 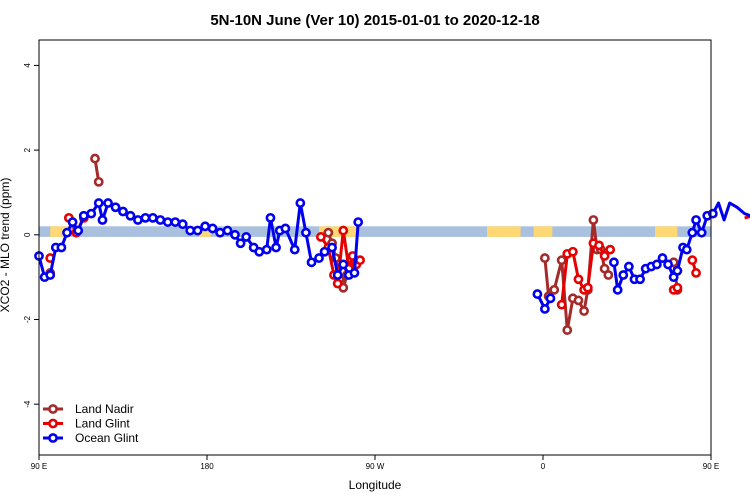 What do you see at coordinates (375, 485) in the screenshot?
I see `x-axis-label: Longitude` at bounding box center [375, 485].